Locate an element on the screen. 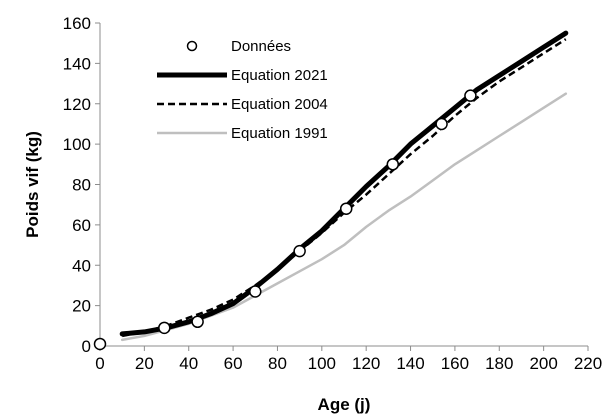  x-tick-label: 60 is located at coordinates (233, 363).